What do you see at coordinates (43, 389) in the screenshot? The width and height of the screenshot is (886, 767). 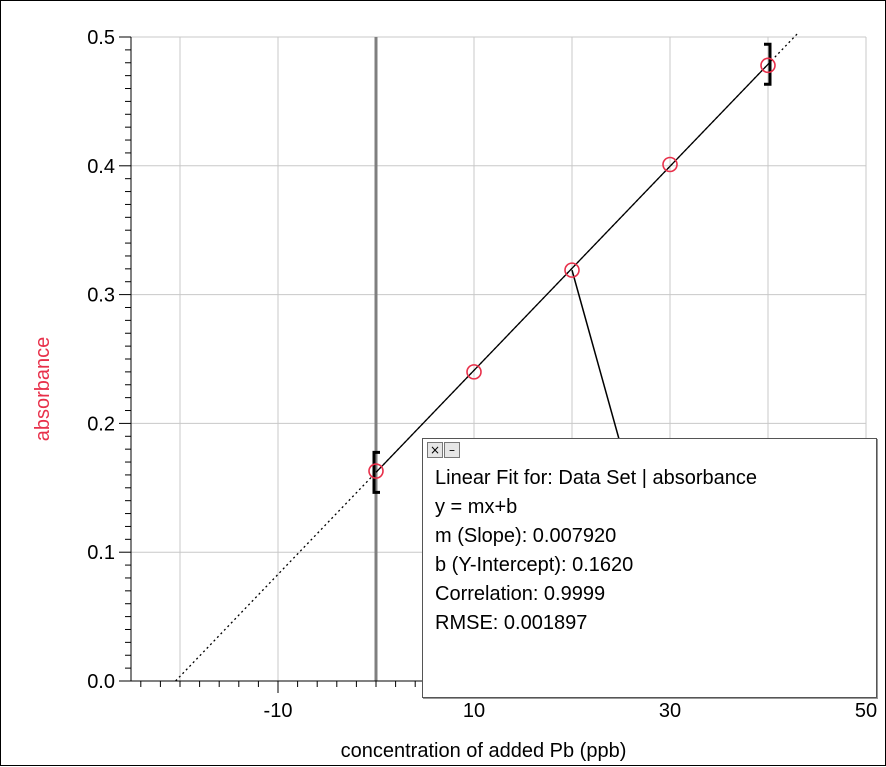 I see `y-axis-title: absorbance` at bounding box center [43, 389].